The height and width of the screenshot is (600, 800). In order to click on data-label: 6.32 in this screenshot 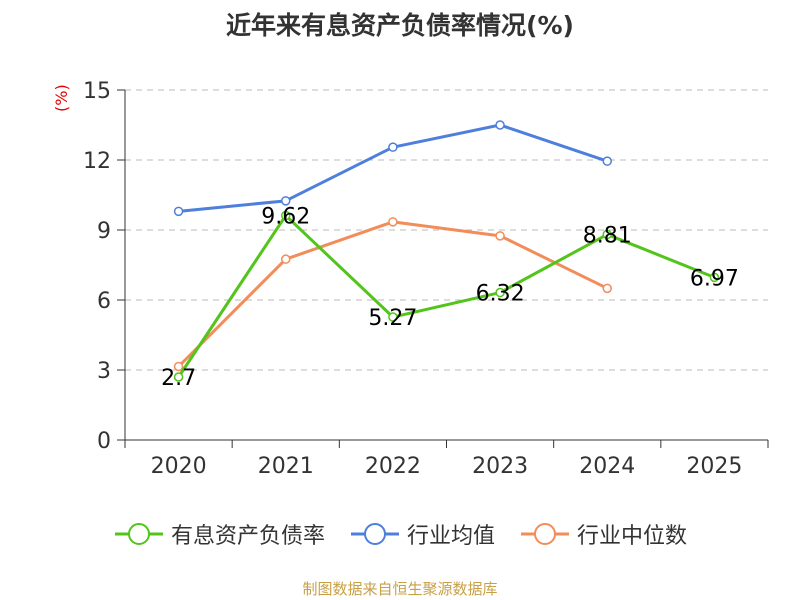, I will do `click(500, 294)`.